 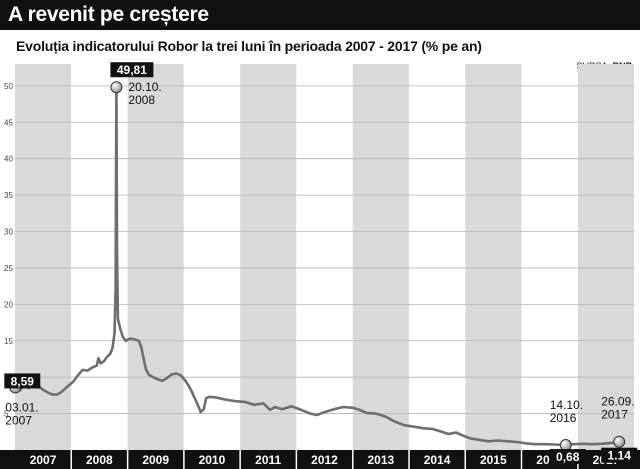 What do you see at coordinates (566, 405) in the screenshot?
I see `date-label: 14.10.` at bounding box center [566, 405].